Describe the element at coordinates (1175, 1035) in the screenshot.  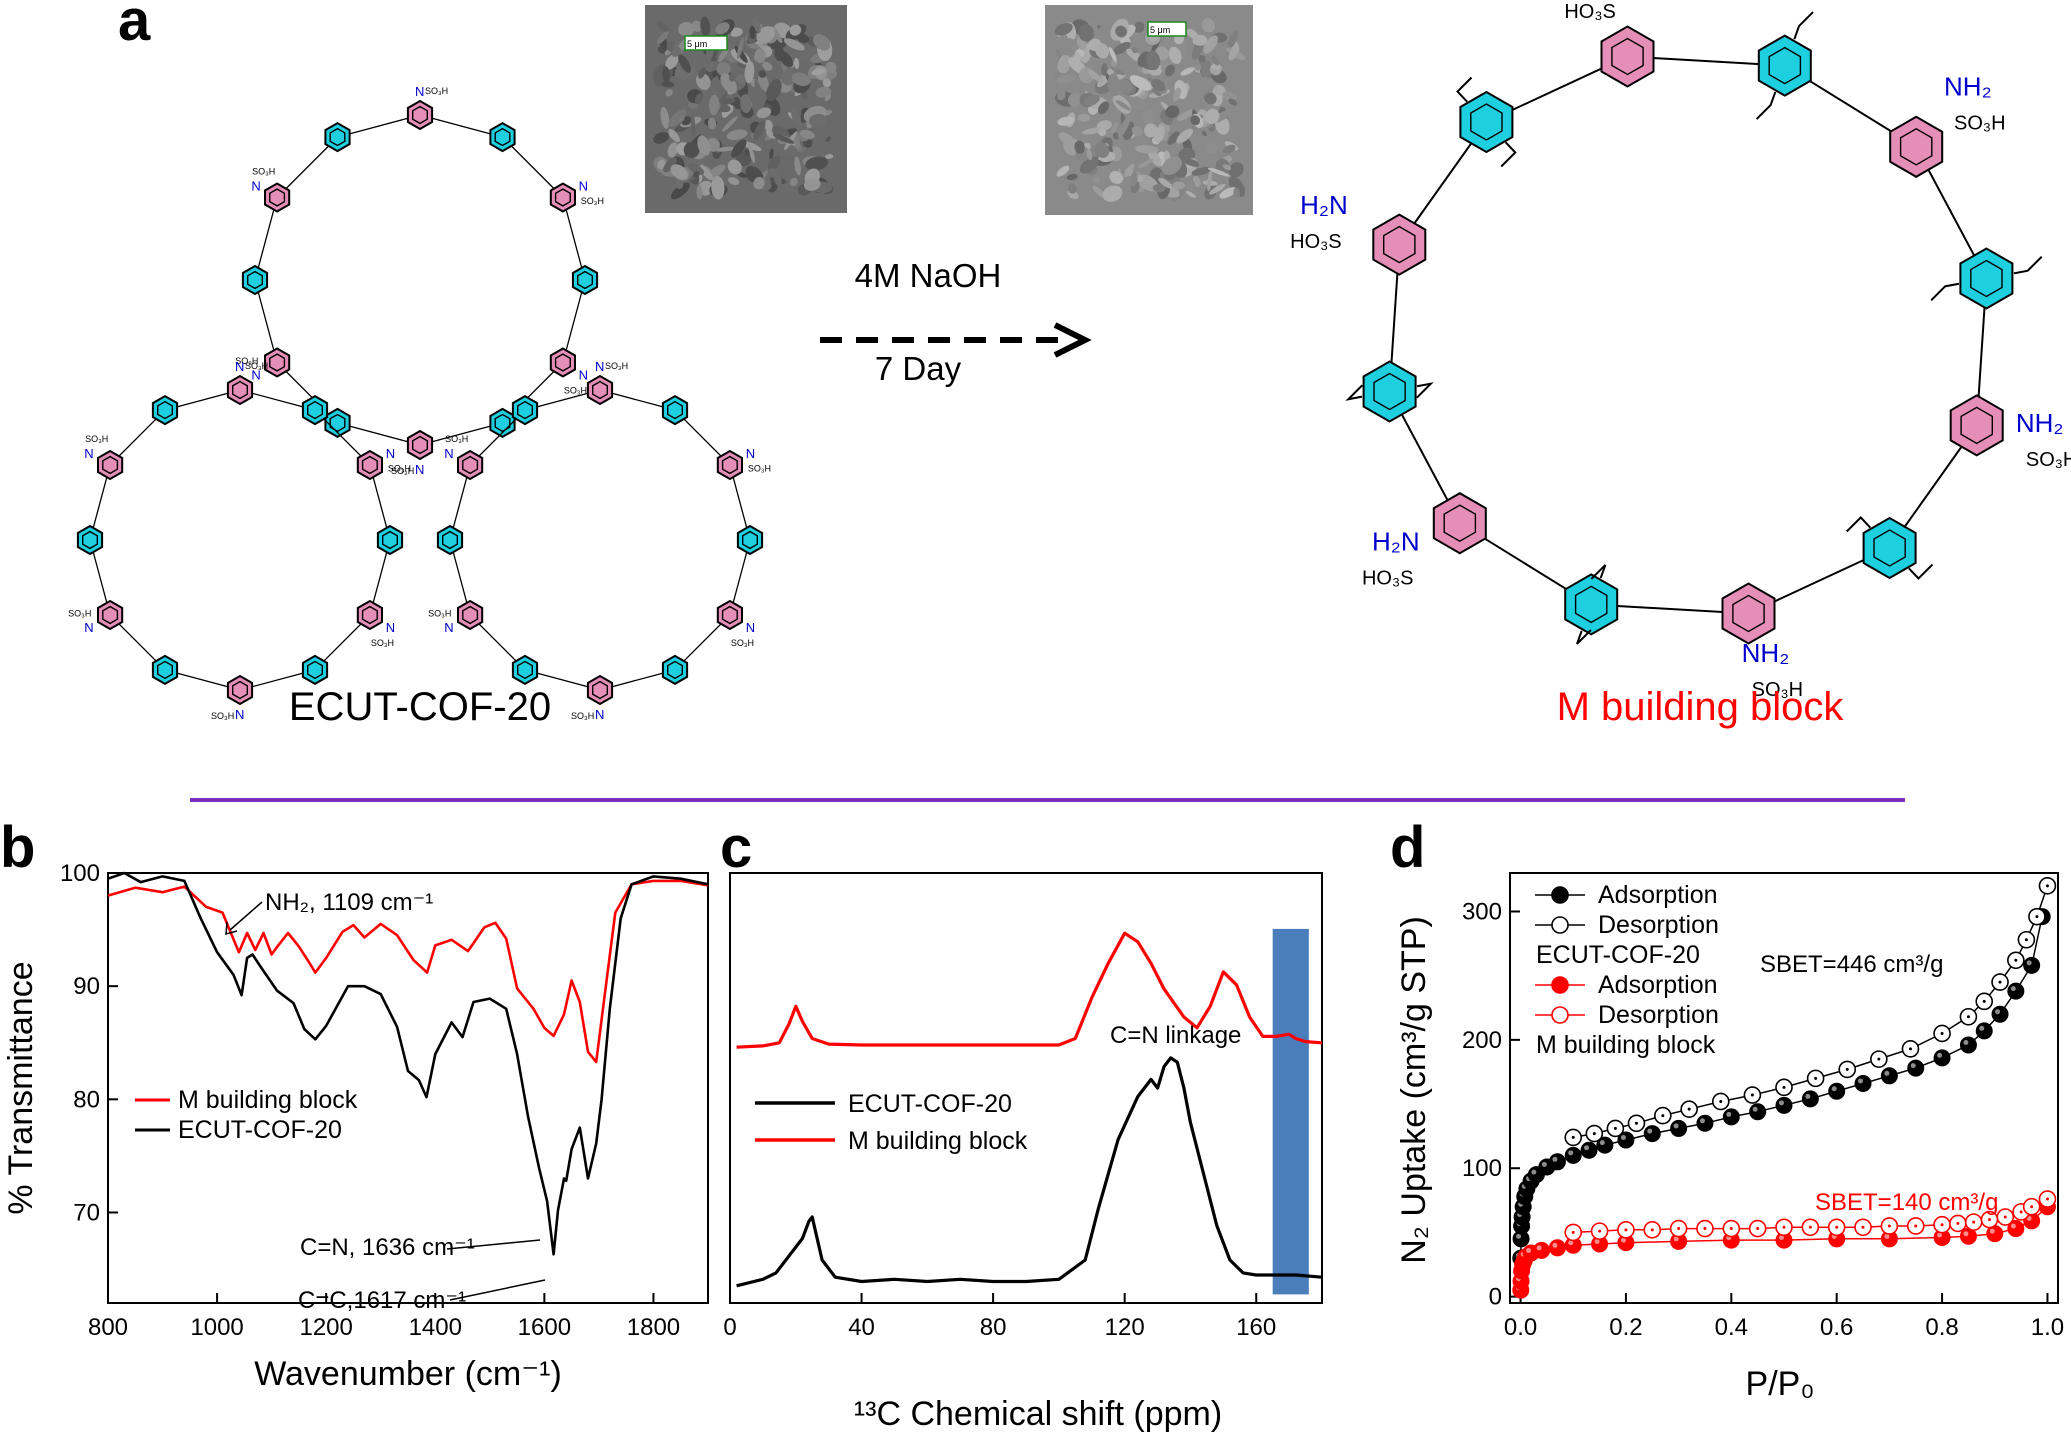
I see `annotation-cn-linkage: C=N linkage` at that location.